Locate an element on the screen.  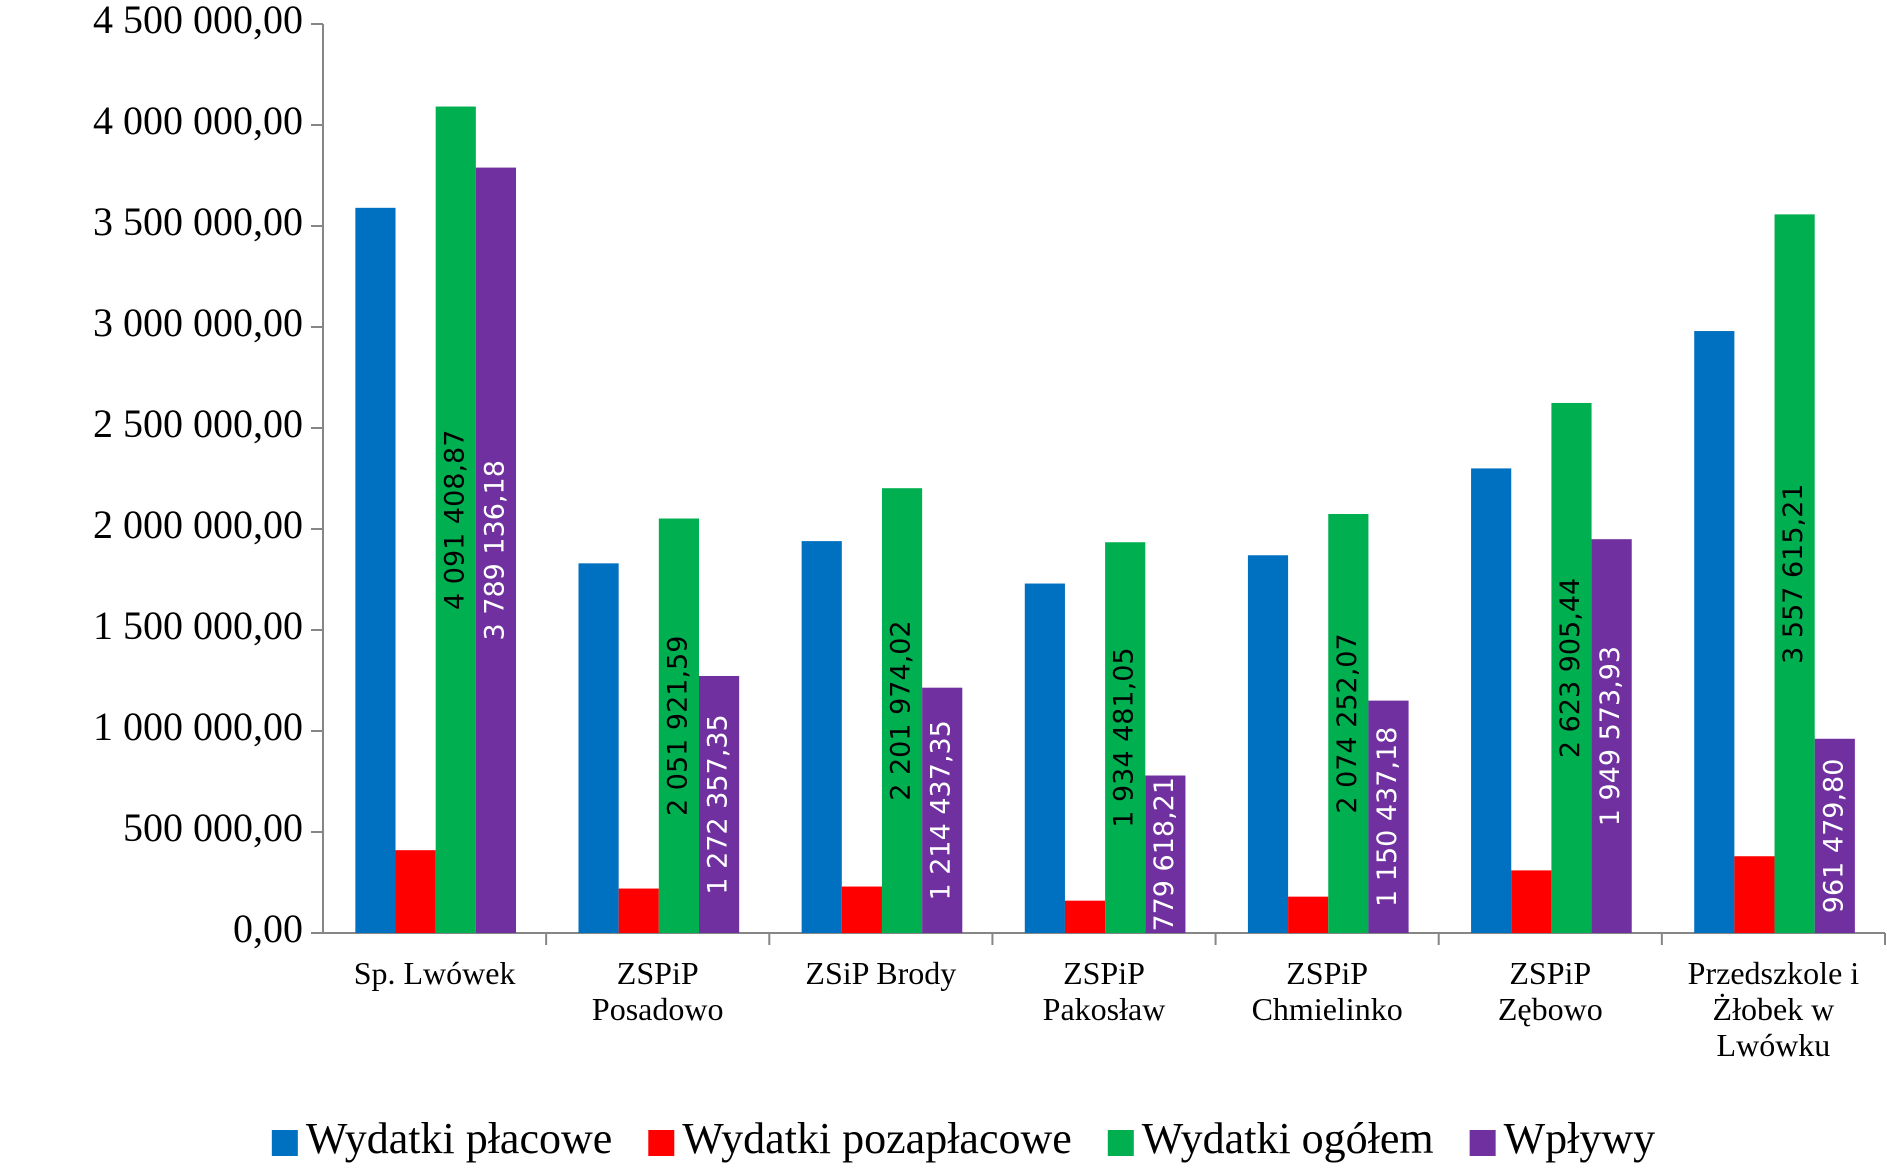
data-label: 2 201 974,02 is located at coordinates (901, 710).